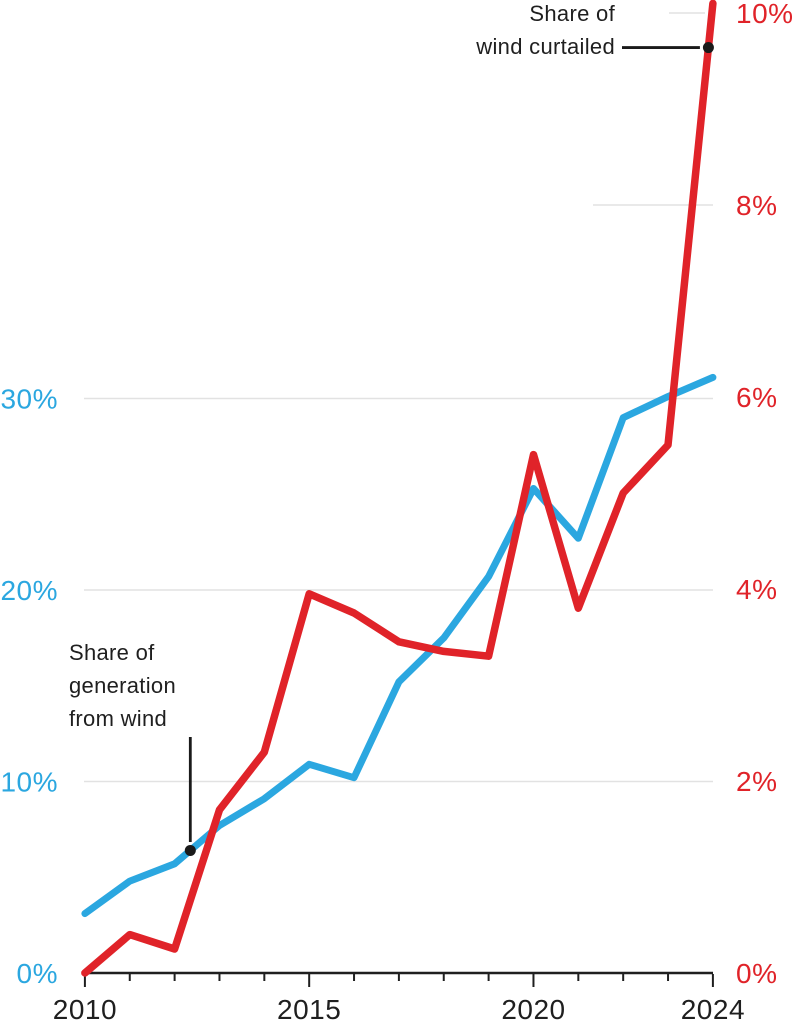 The height and width of the screenshot is (1024, 795). I want to click on x-axis: 2010 2015 2020 2024, so click(399, 997).